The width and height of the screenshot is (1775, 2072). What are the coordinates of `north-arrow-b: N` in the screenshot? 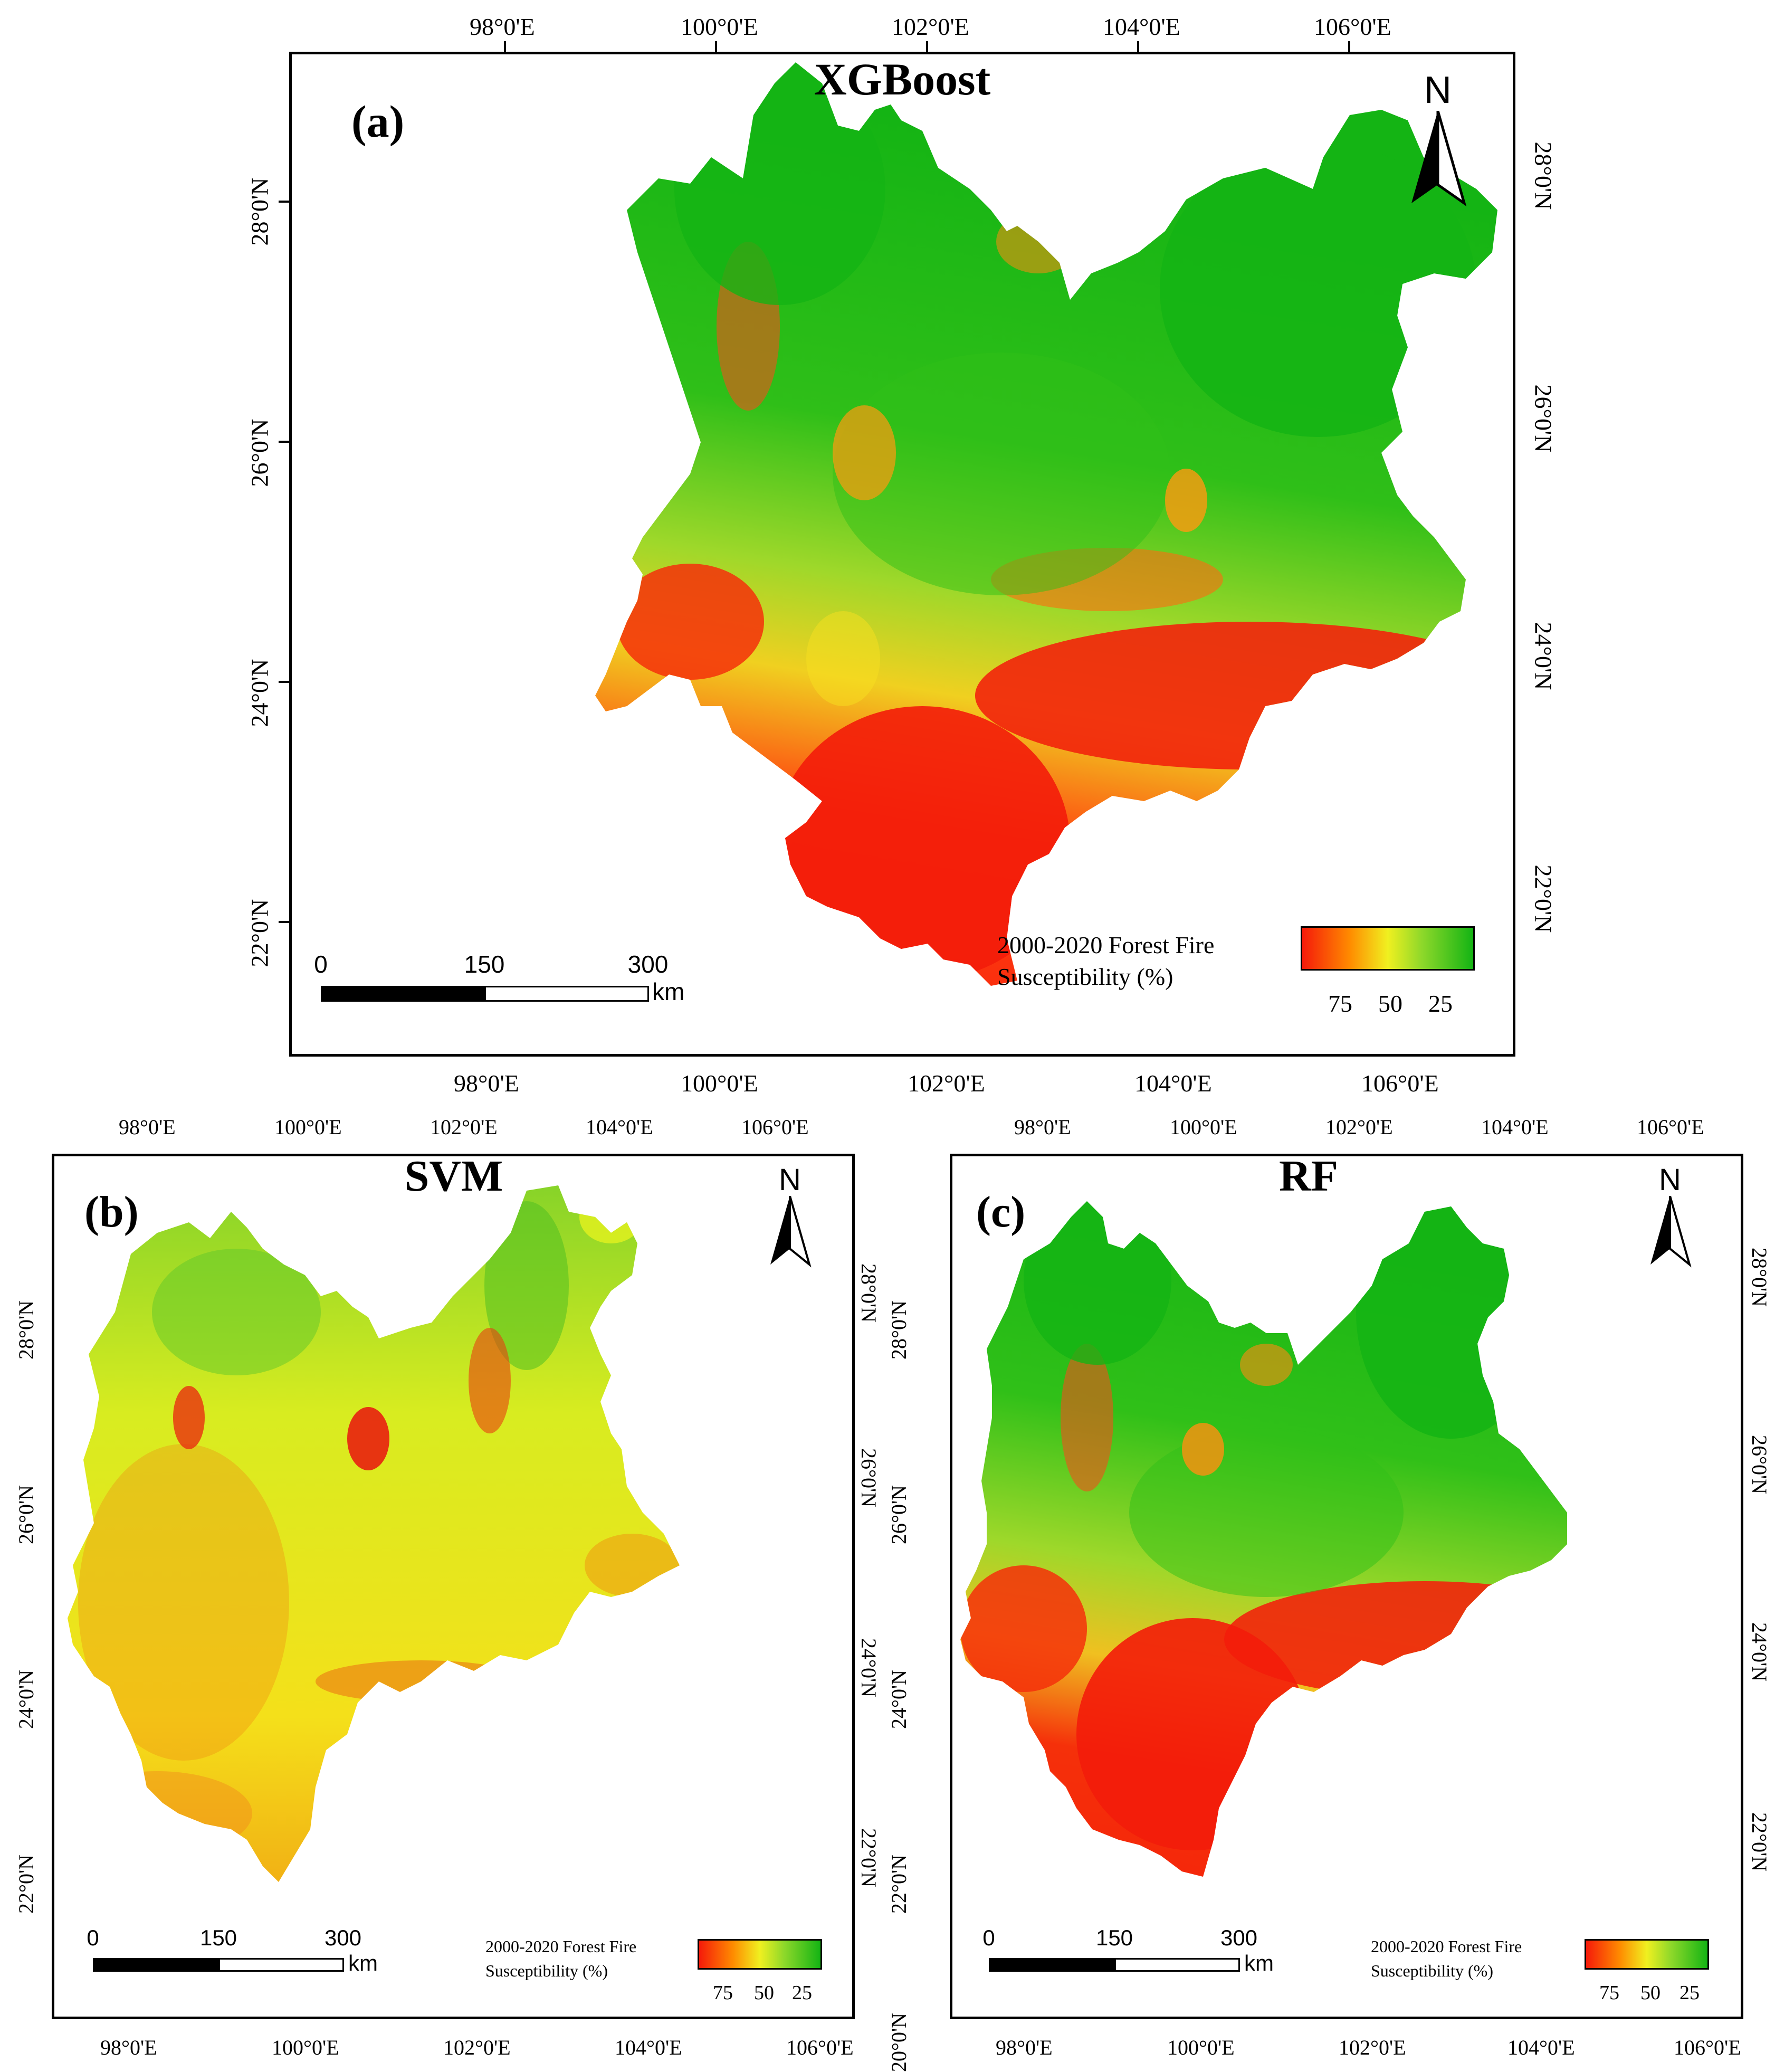 It's located at (790, 1215).